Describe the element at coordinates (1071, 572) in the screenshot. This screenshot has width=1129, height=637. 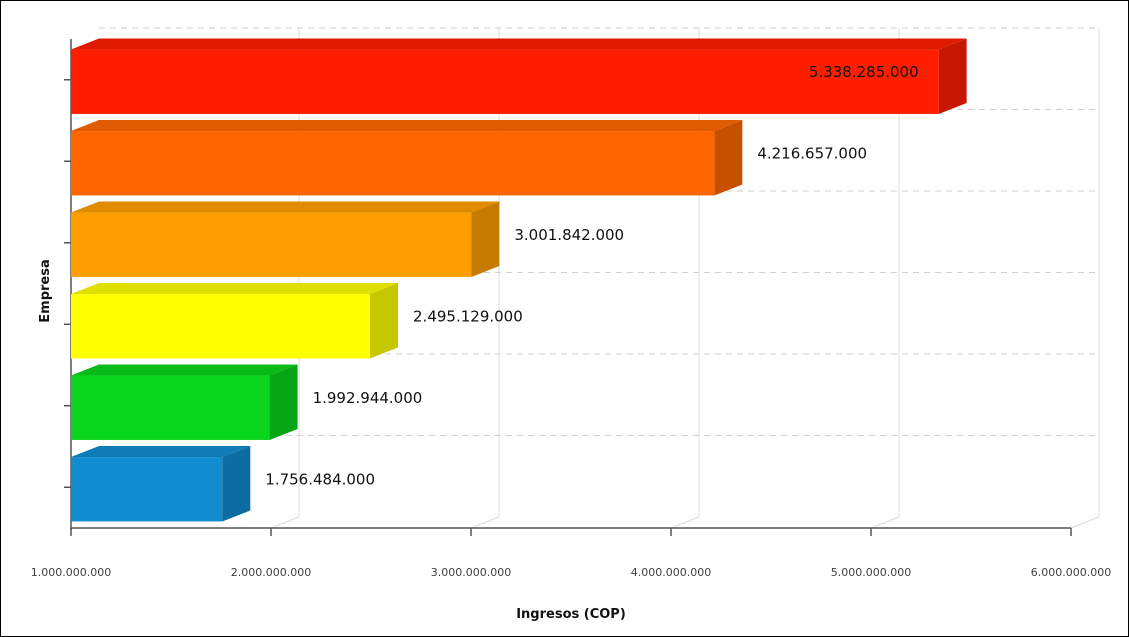
I see `x-tick-label: 6.000.000.000` at that location.